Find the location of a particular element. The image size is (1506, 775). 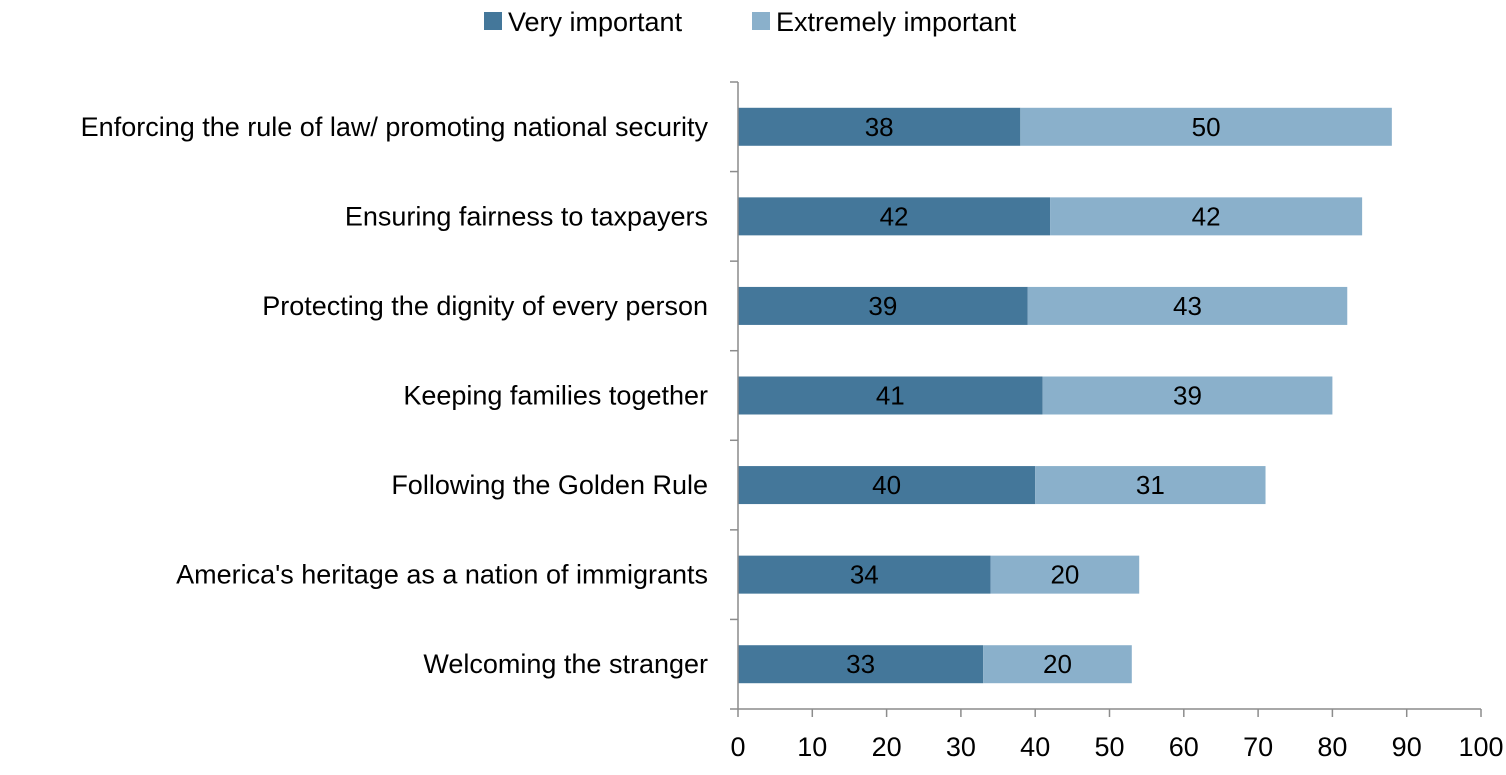

legend-swatch-very-important is located at coordinates (493, 21).